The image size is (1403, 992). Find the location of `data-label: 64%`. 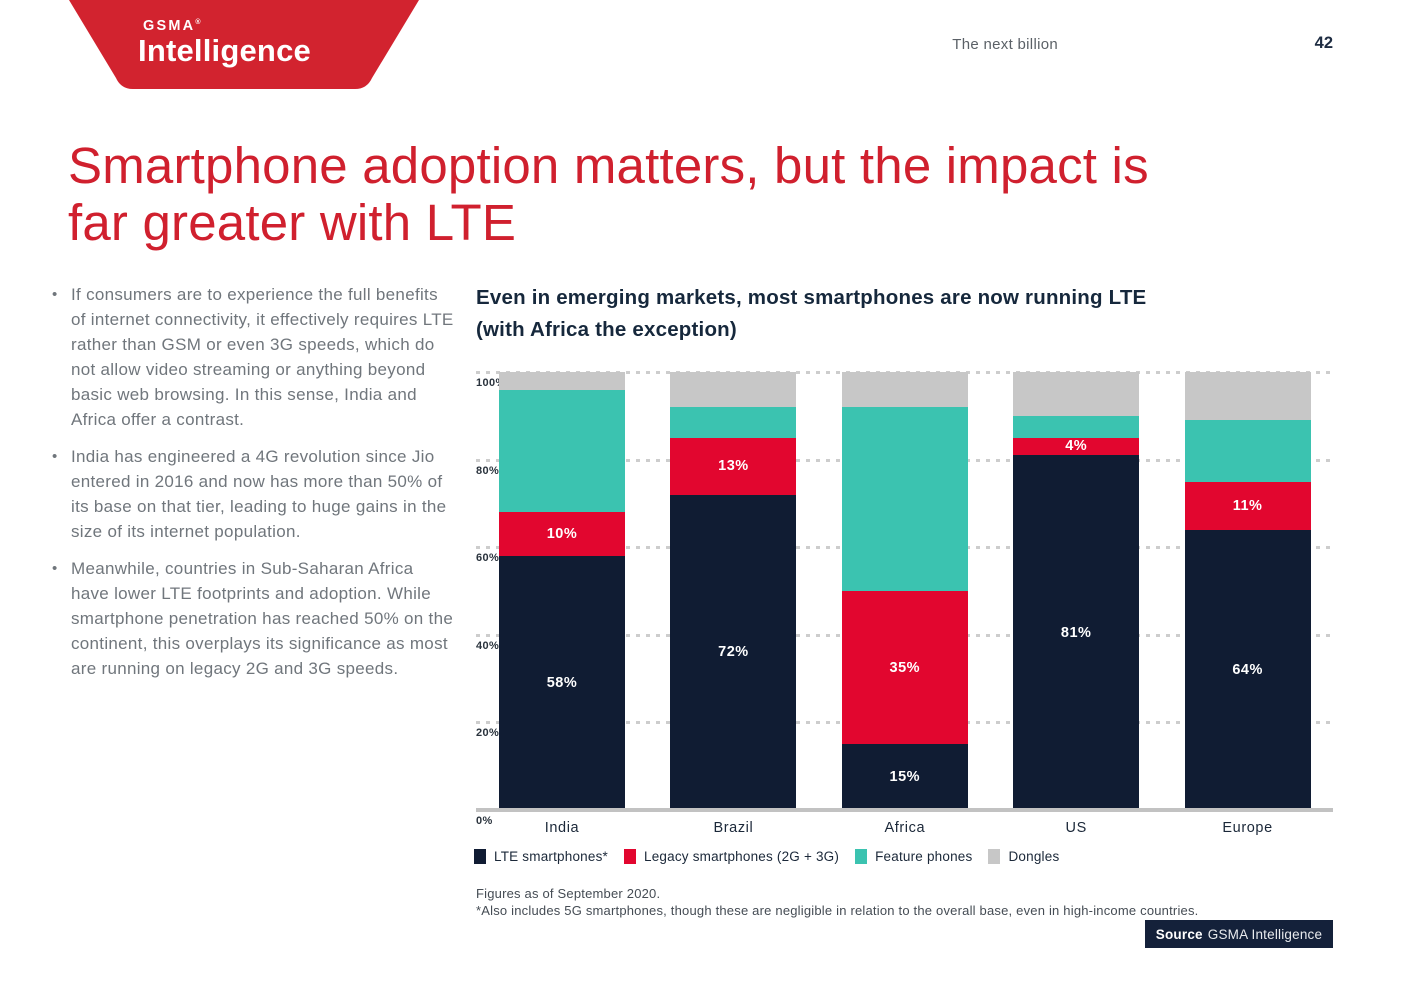

data-label: 64% is located at coordinates (1247, 669).